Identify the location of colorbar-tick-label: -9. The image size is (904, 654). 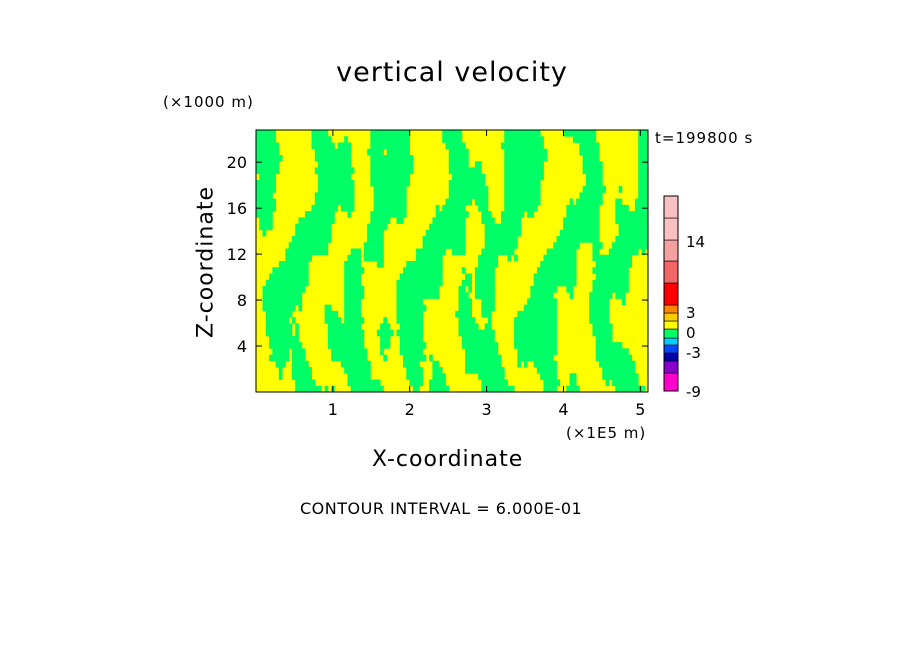
(693, 392).